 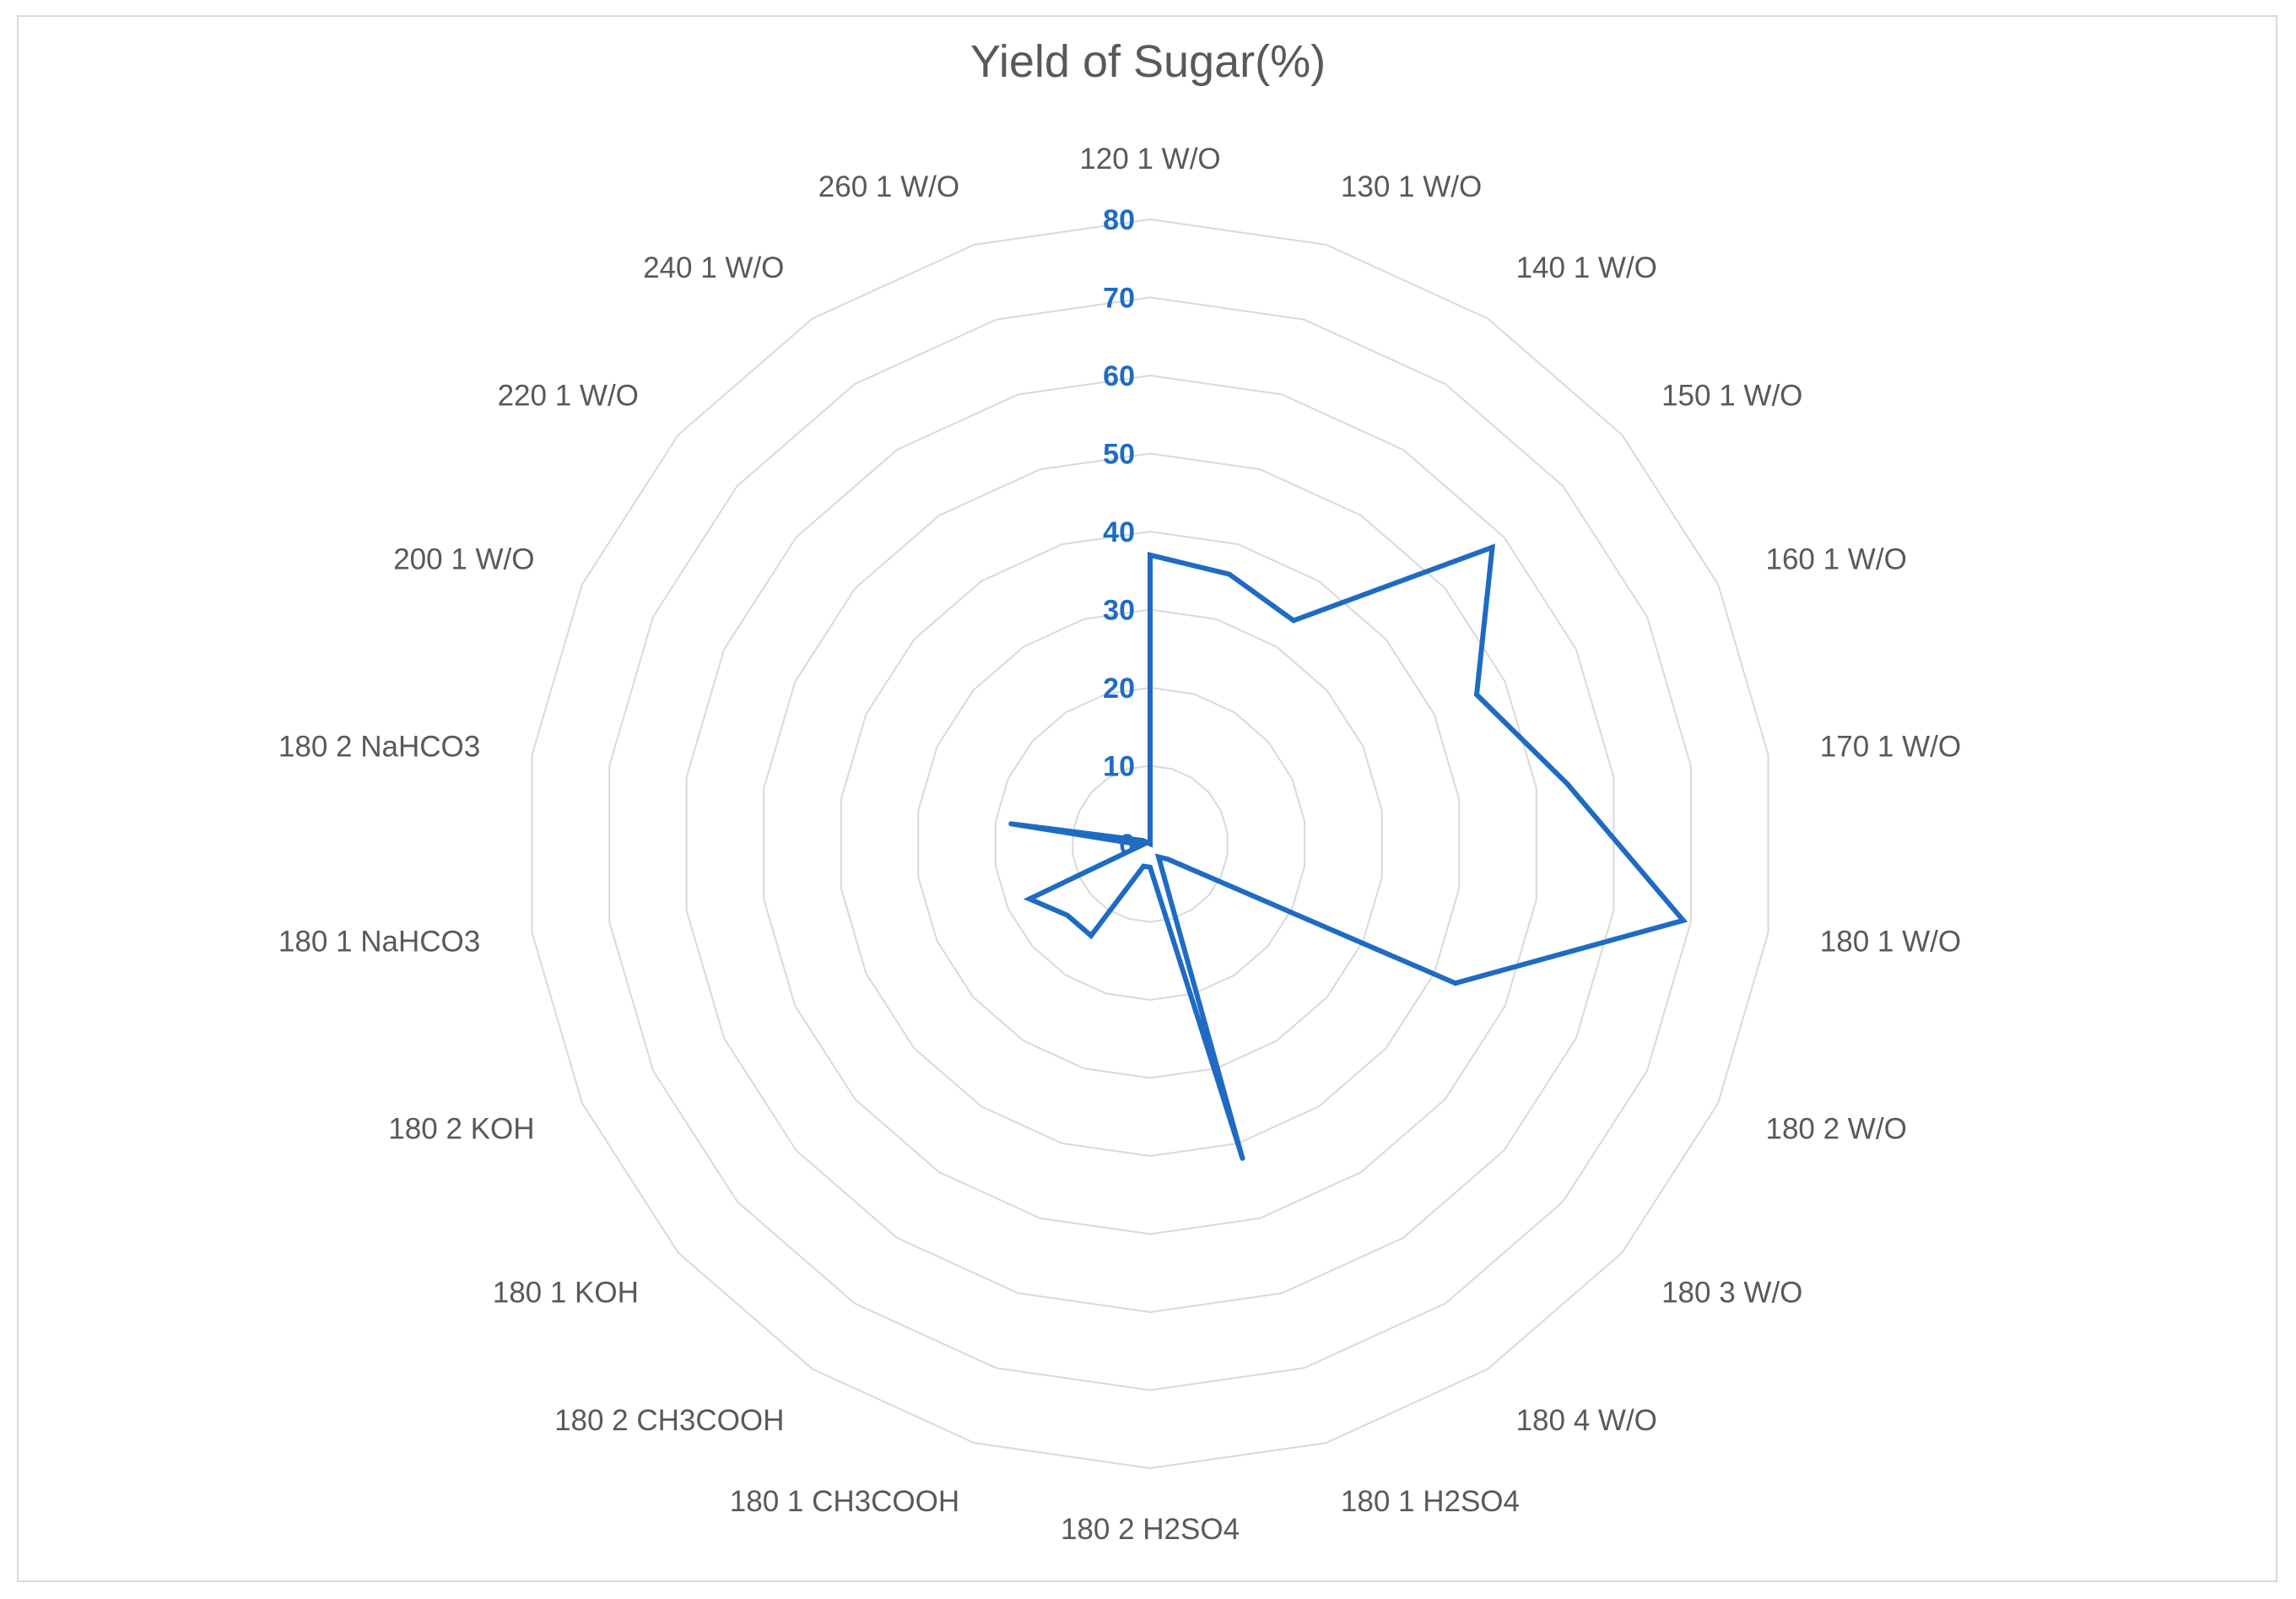 I want to click on category-label: 180 2 KOH, so click(x=461, y=1128).